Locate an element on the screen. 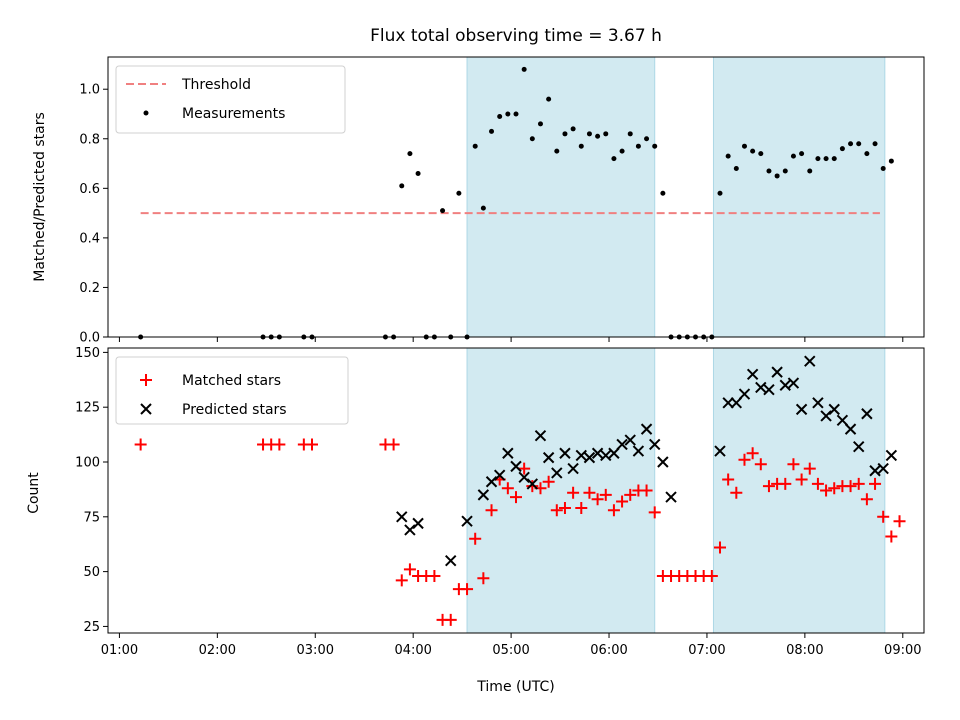 This screenshot has height=720, width=960. ratio-legend-box is located at coordinates (230, 99).